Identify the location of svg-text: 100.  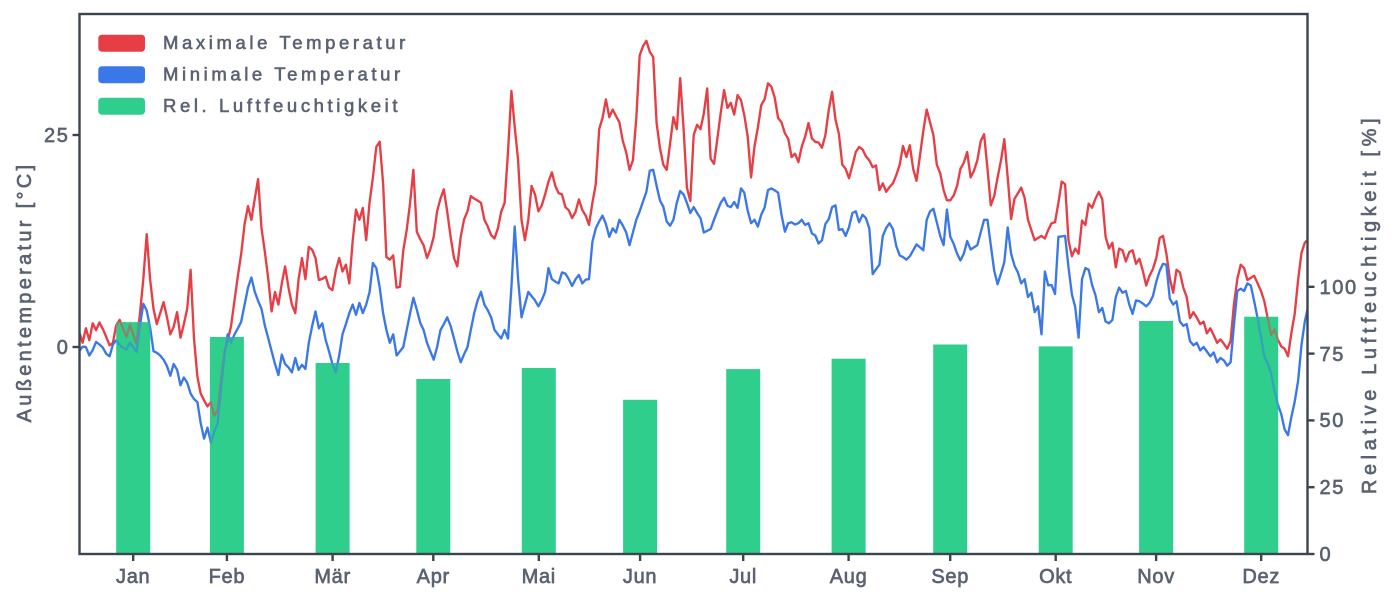
(1339, 288).